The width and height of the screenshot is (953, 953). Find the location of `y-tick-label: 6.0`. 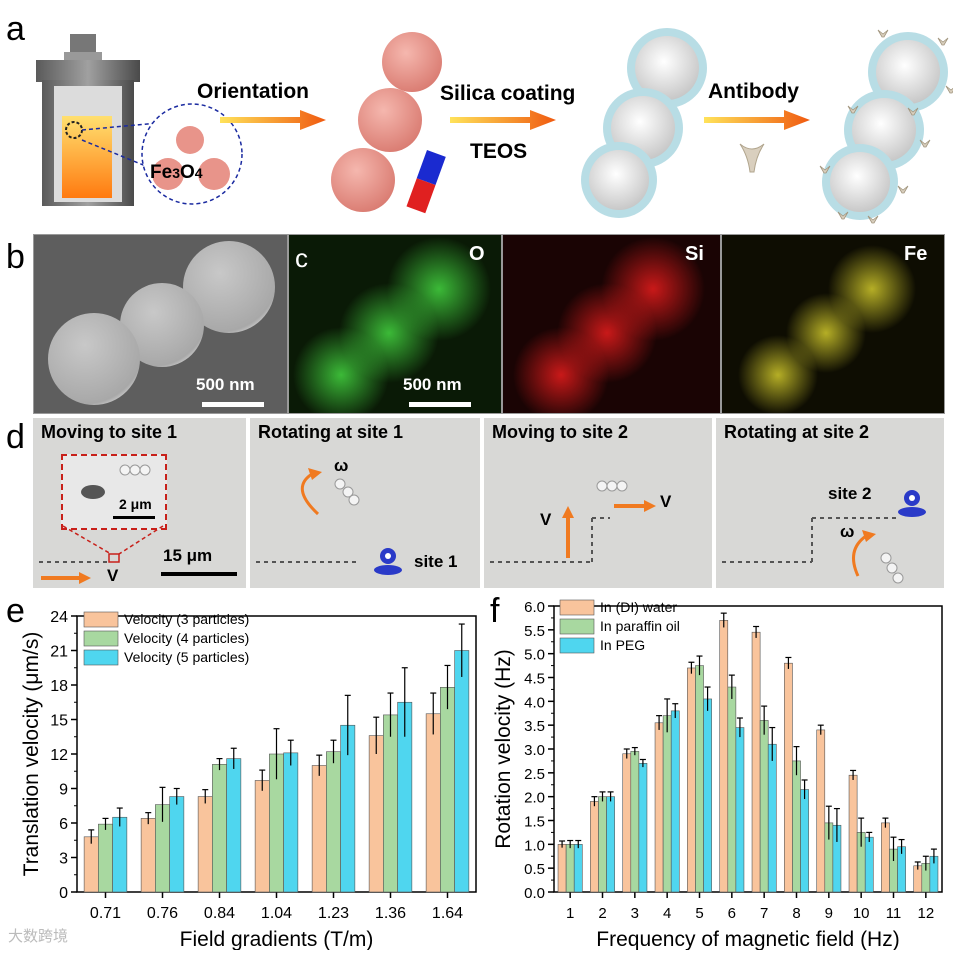

y-tick-label: 6.0 is located at coordinates (534, 607).